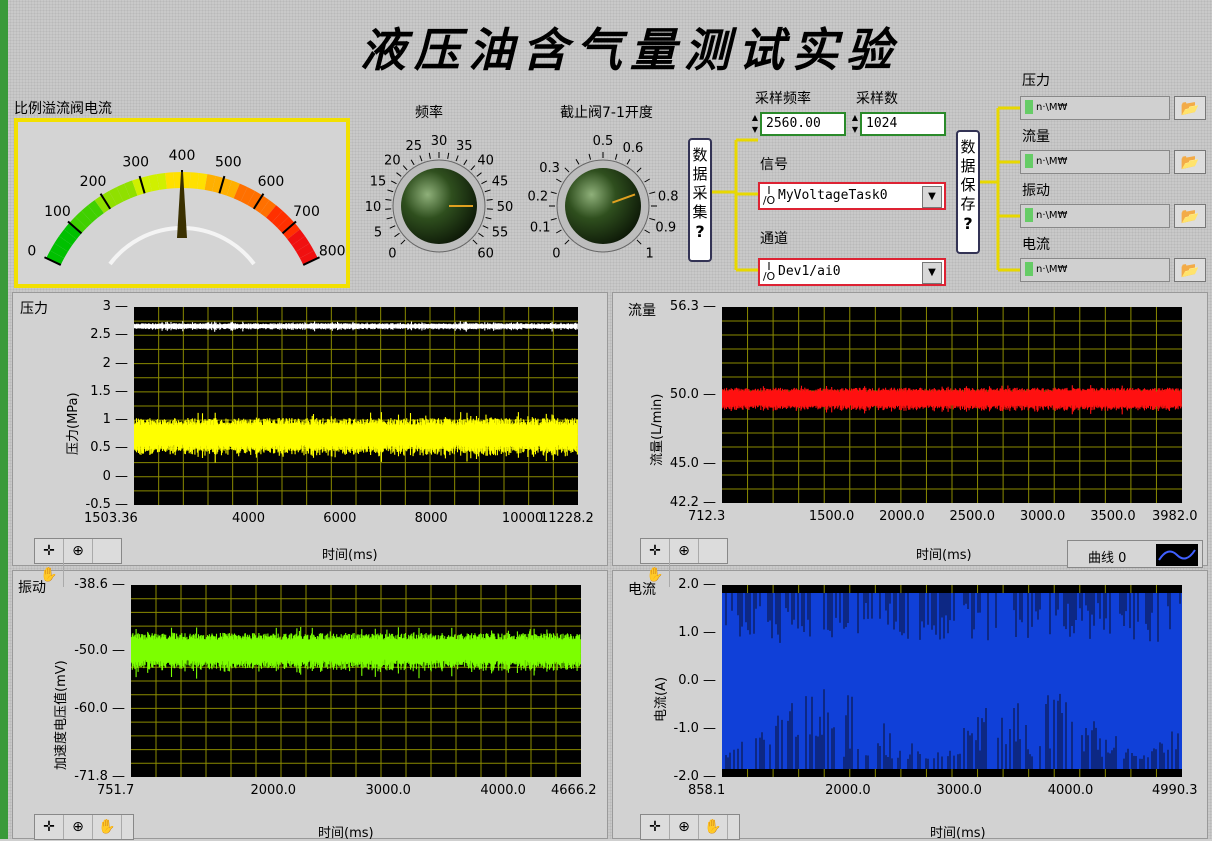 This screenshot has width=1212, height=841. What do you see at coordinates (115, 363) in the screenshot?
I see `pressure-y-tick: 2 —` at bounding box center [115, 363].